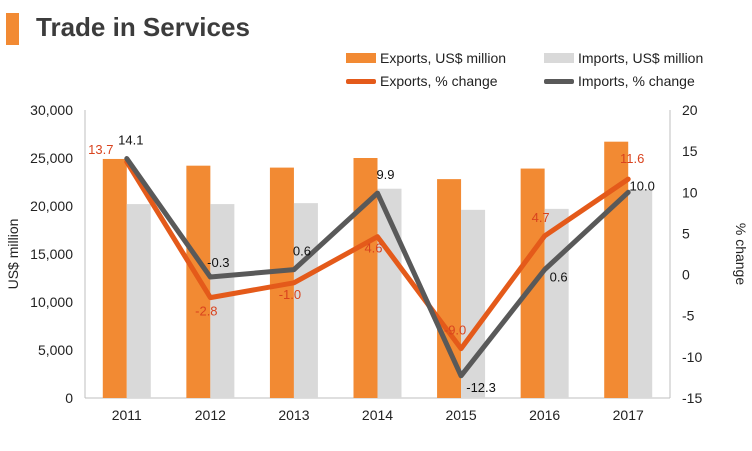  Describe the element at coordinates (686, 233) in the screenshot. I see `y-right-tick-label: 5` at that location.